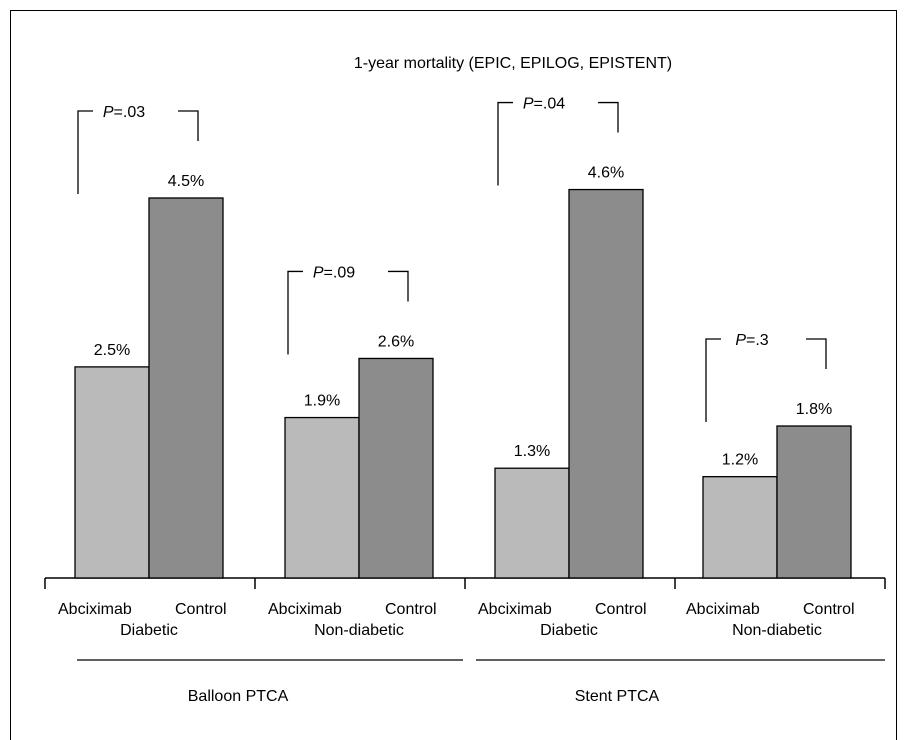 This screenshot has height=740, width=907. What do you see at coordinates (606, 173) in the screenshot?
I see `value-label-3-control: 4.6%` at bounding box center [606, 173].